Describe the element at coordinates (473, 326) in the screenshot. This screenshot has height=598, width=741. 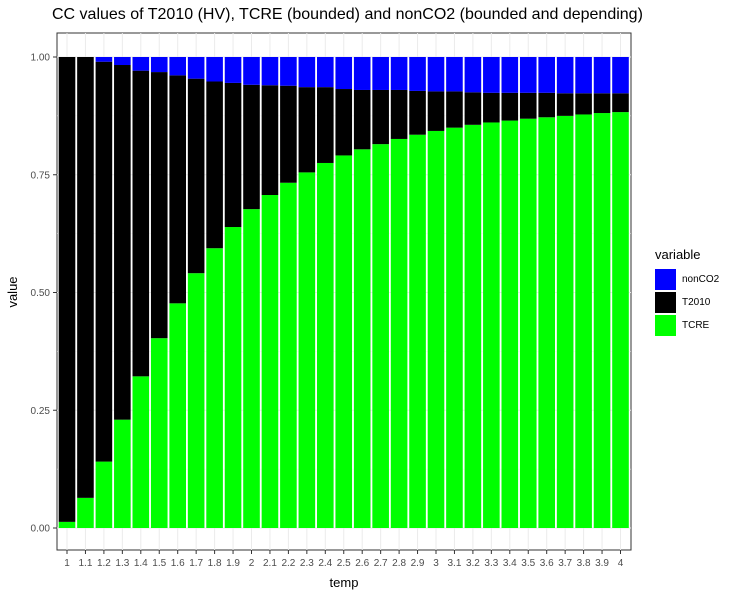
I see `bar-tcre-3.2` at that location.